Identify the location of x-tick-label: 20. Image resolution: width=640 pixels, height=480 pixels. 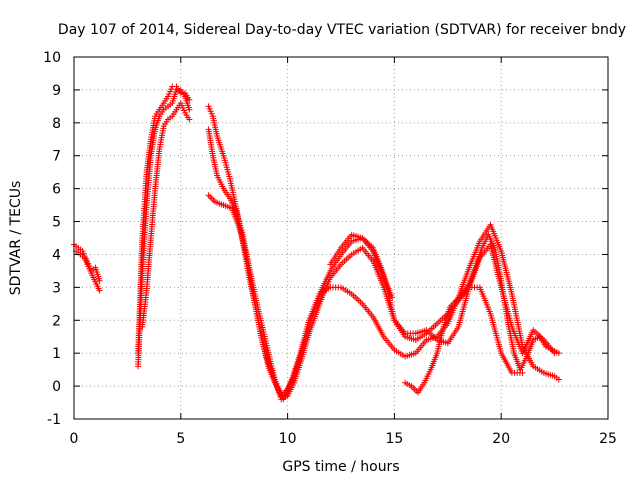
(501, 439).